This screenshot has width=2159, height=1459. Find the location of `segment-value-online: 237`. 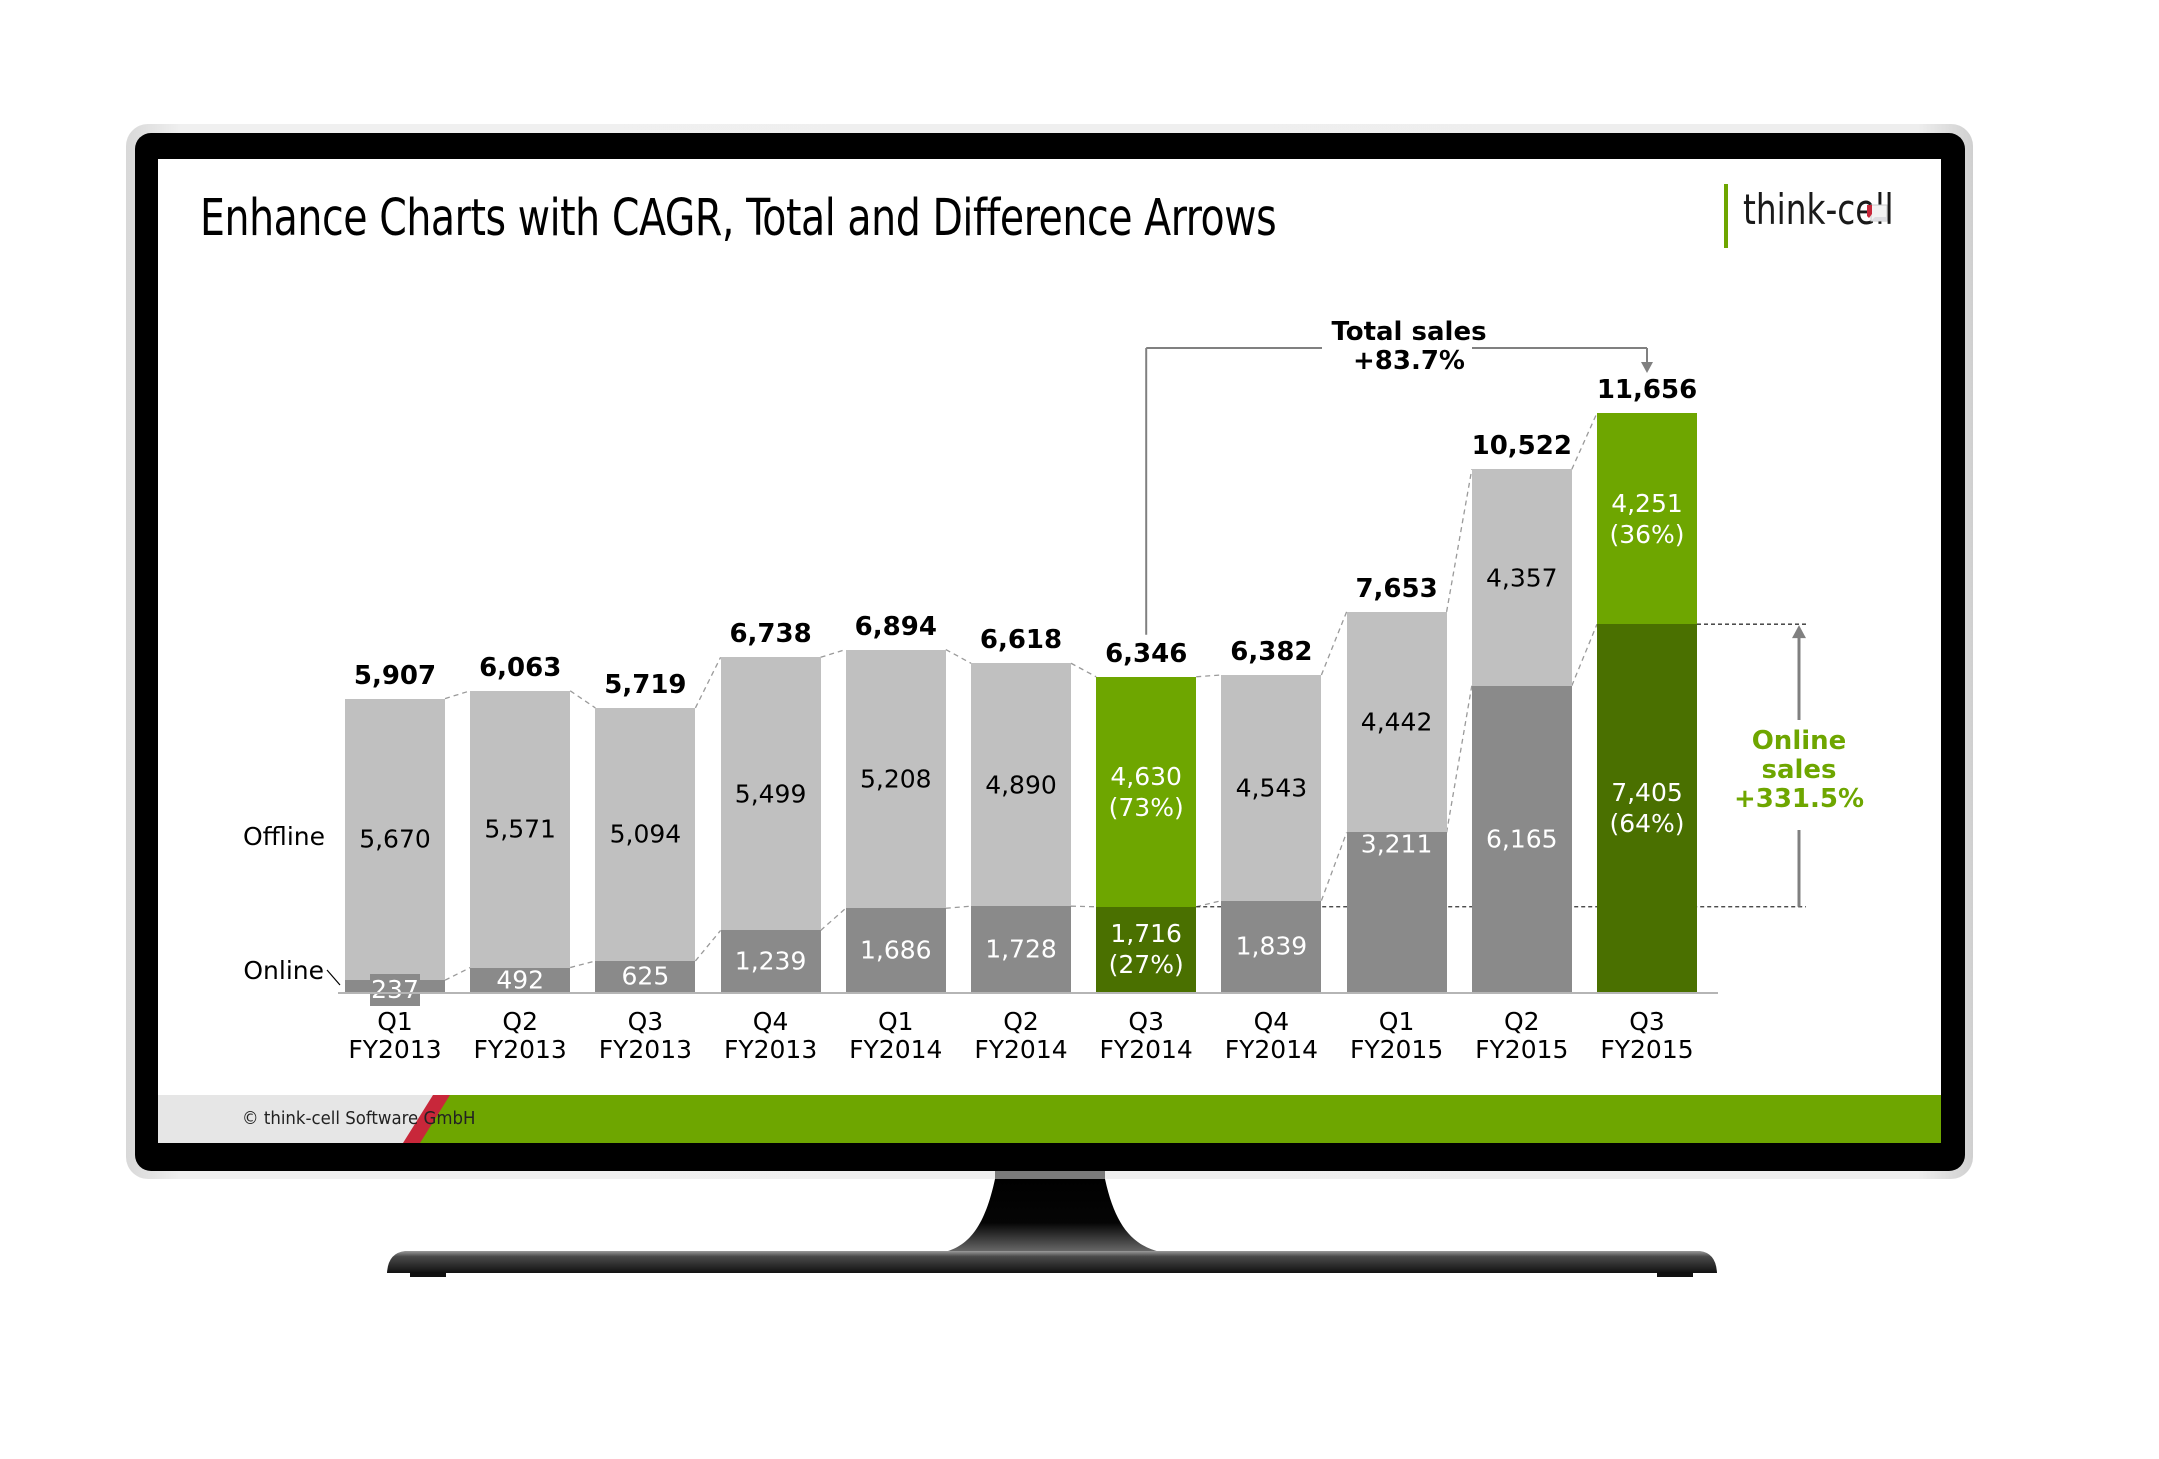

segment-value-online: 237 is located at coordinates (395, 990).